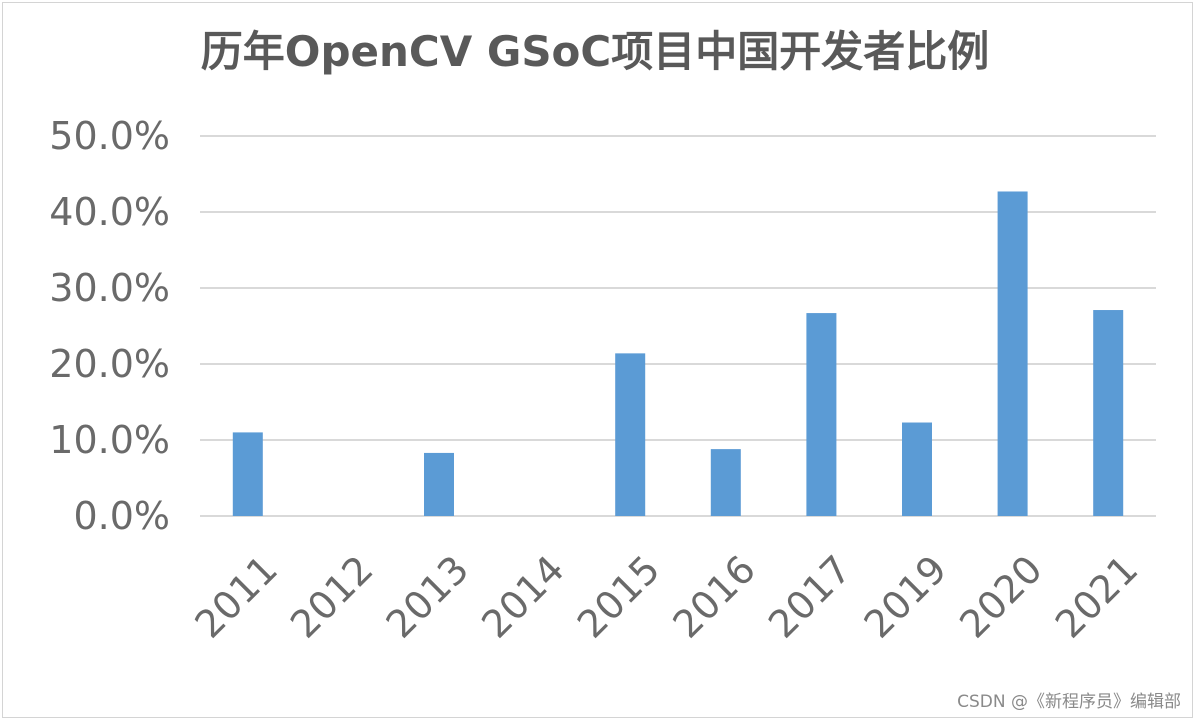 This screenshot has width=1195, height=720. I want to click on bar-2016, so click(725, 482).